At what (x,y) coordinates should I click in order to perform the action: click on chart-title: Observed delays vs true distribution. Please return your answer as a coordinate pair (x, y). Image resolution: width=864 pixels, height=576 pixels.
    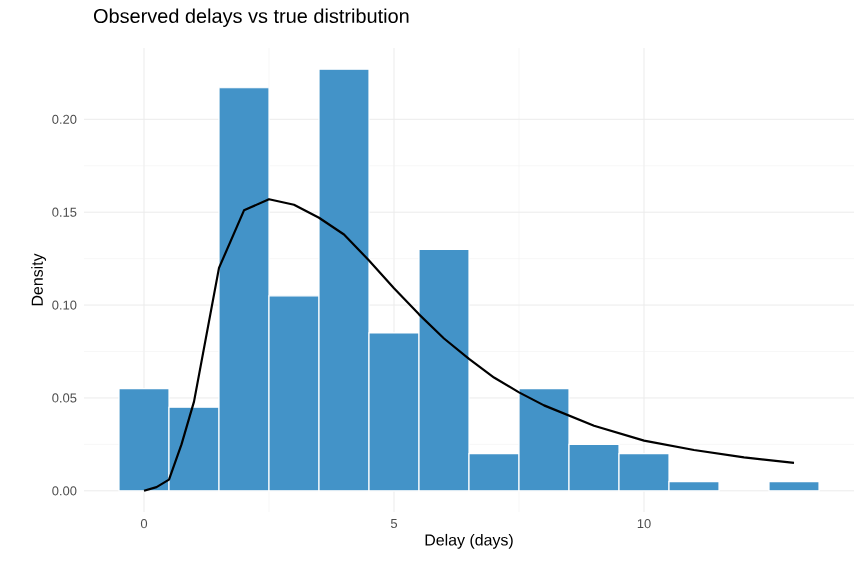
    Looking at the image, I should click on (251, 17).